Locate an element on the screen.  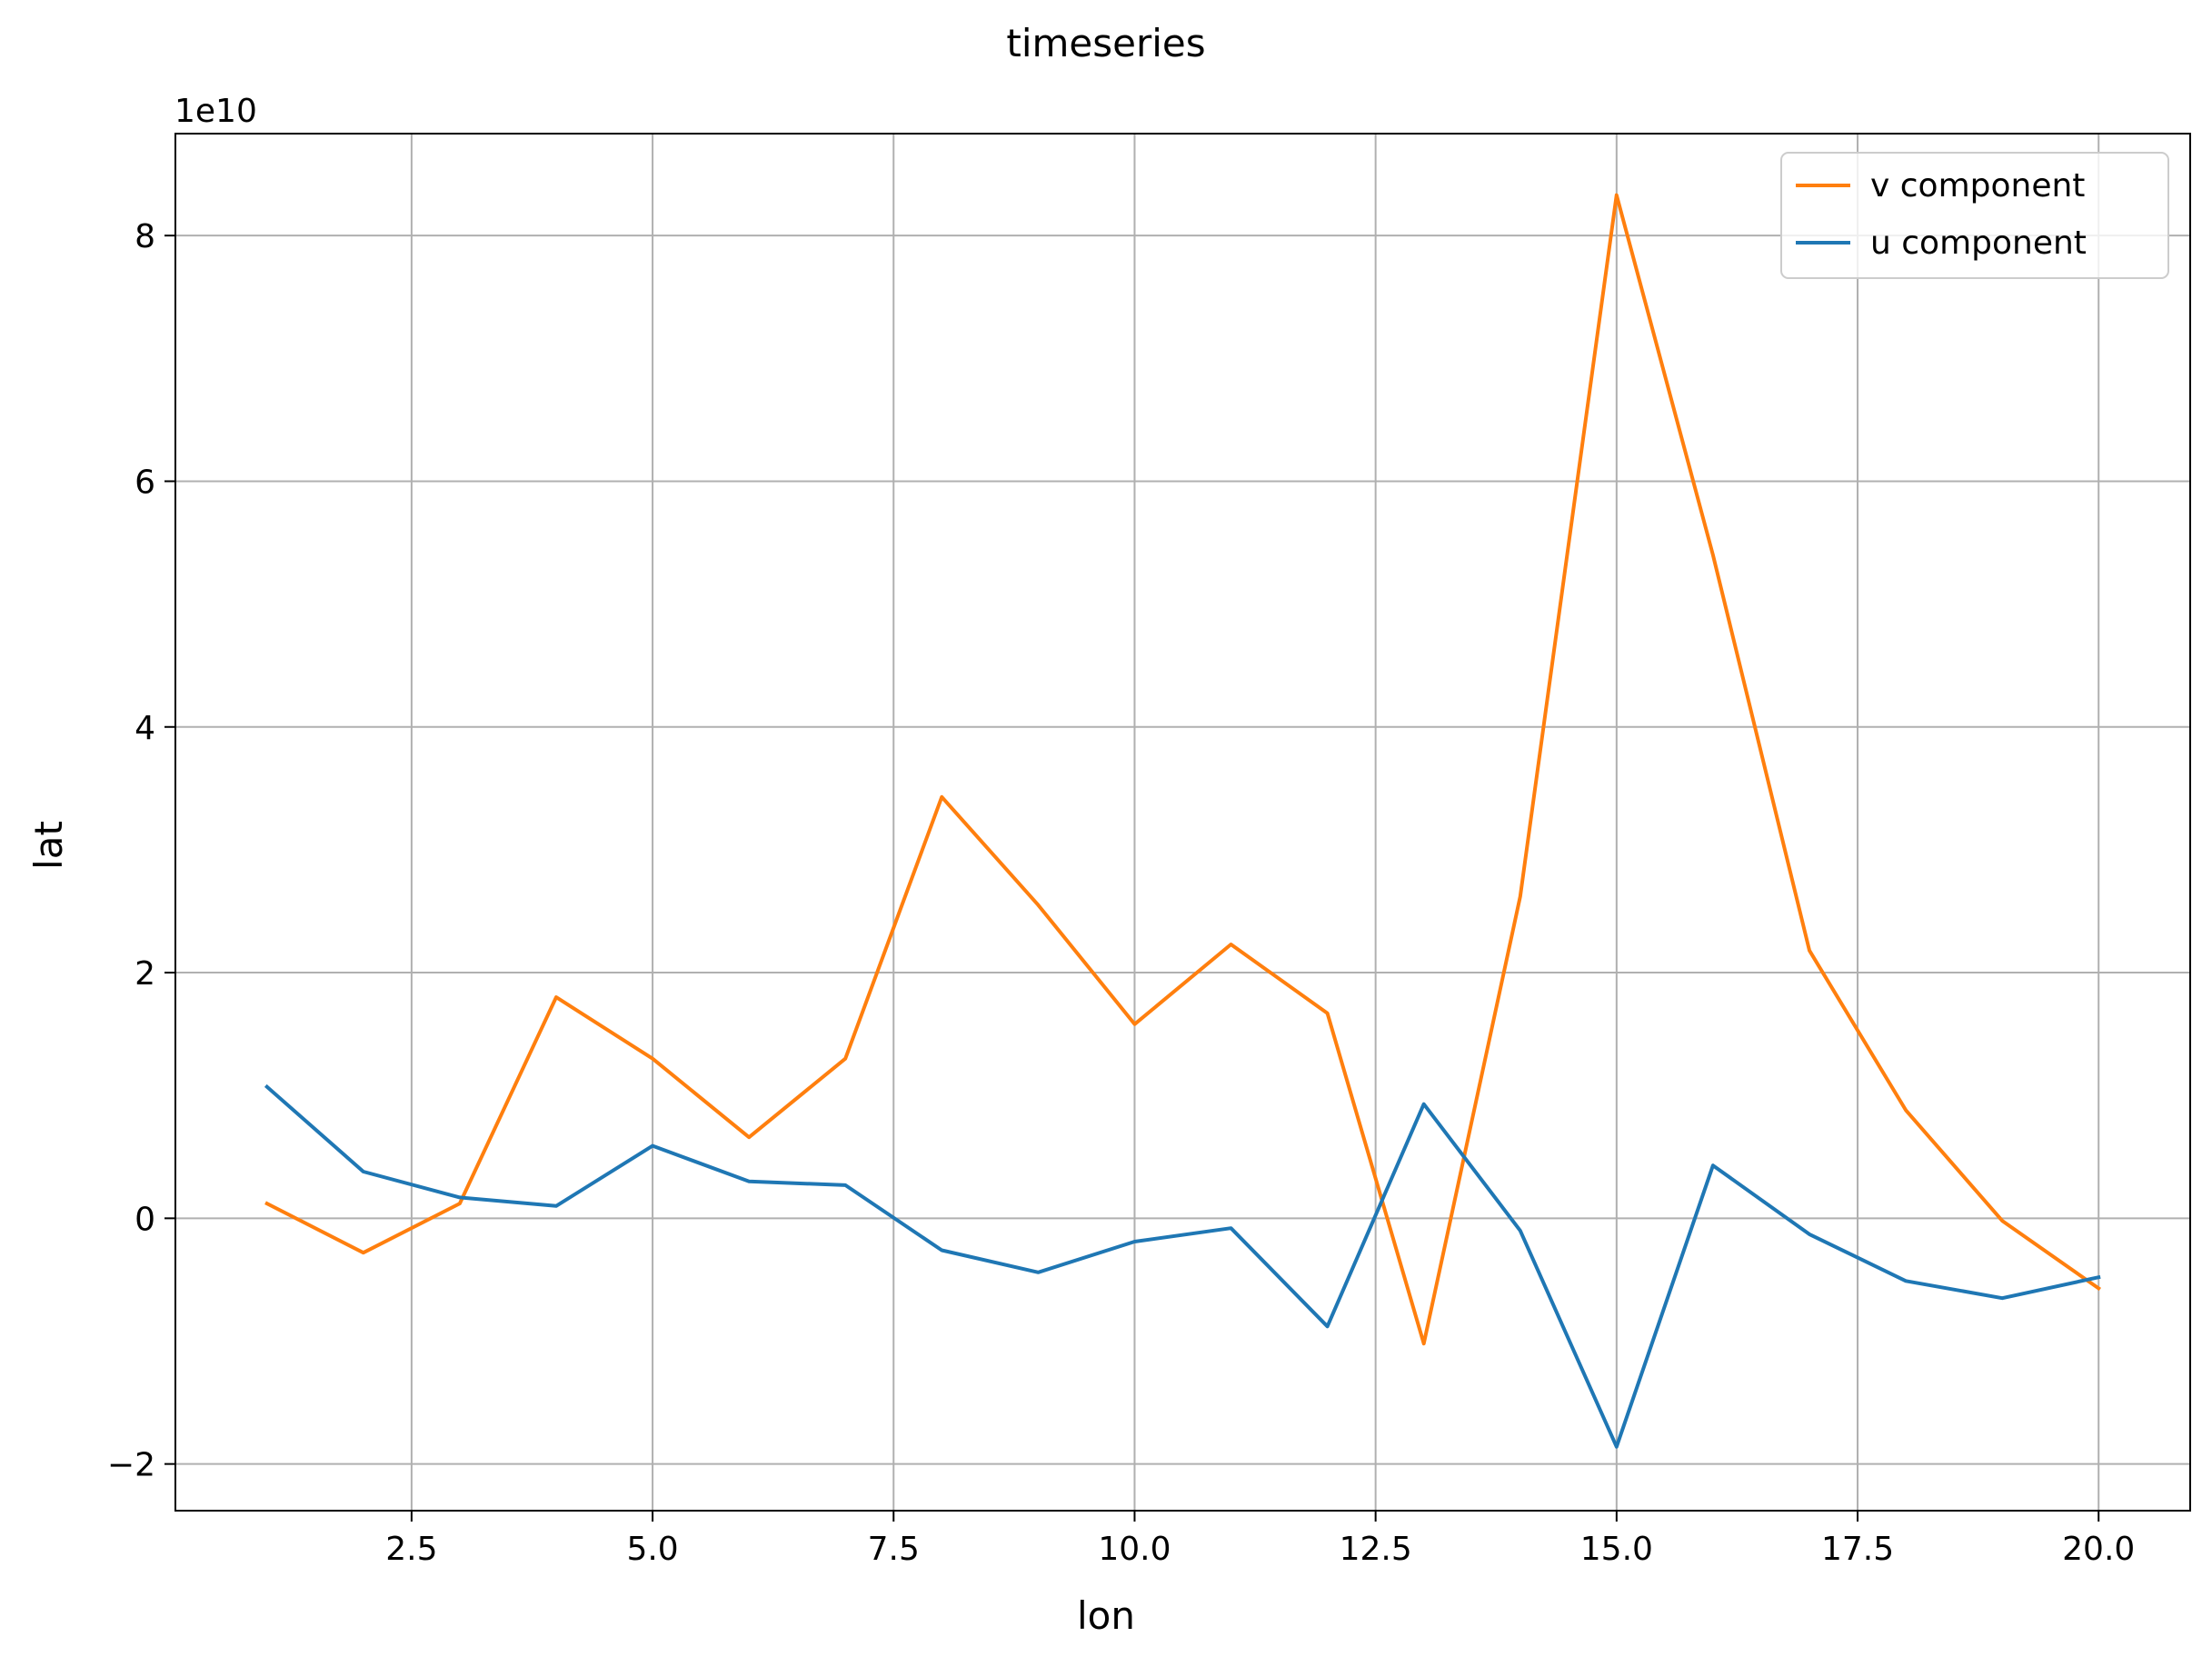
y-tick-label: 2 is located at coordinates (145, 974).